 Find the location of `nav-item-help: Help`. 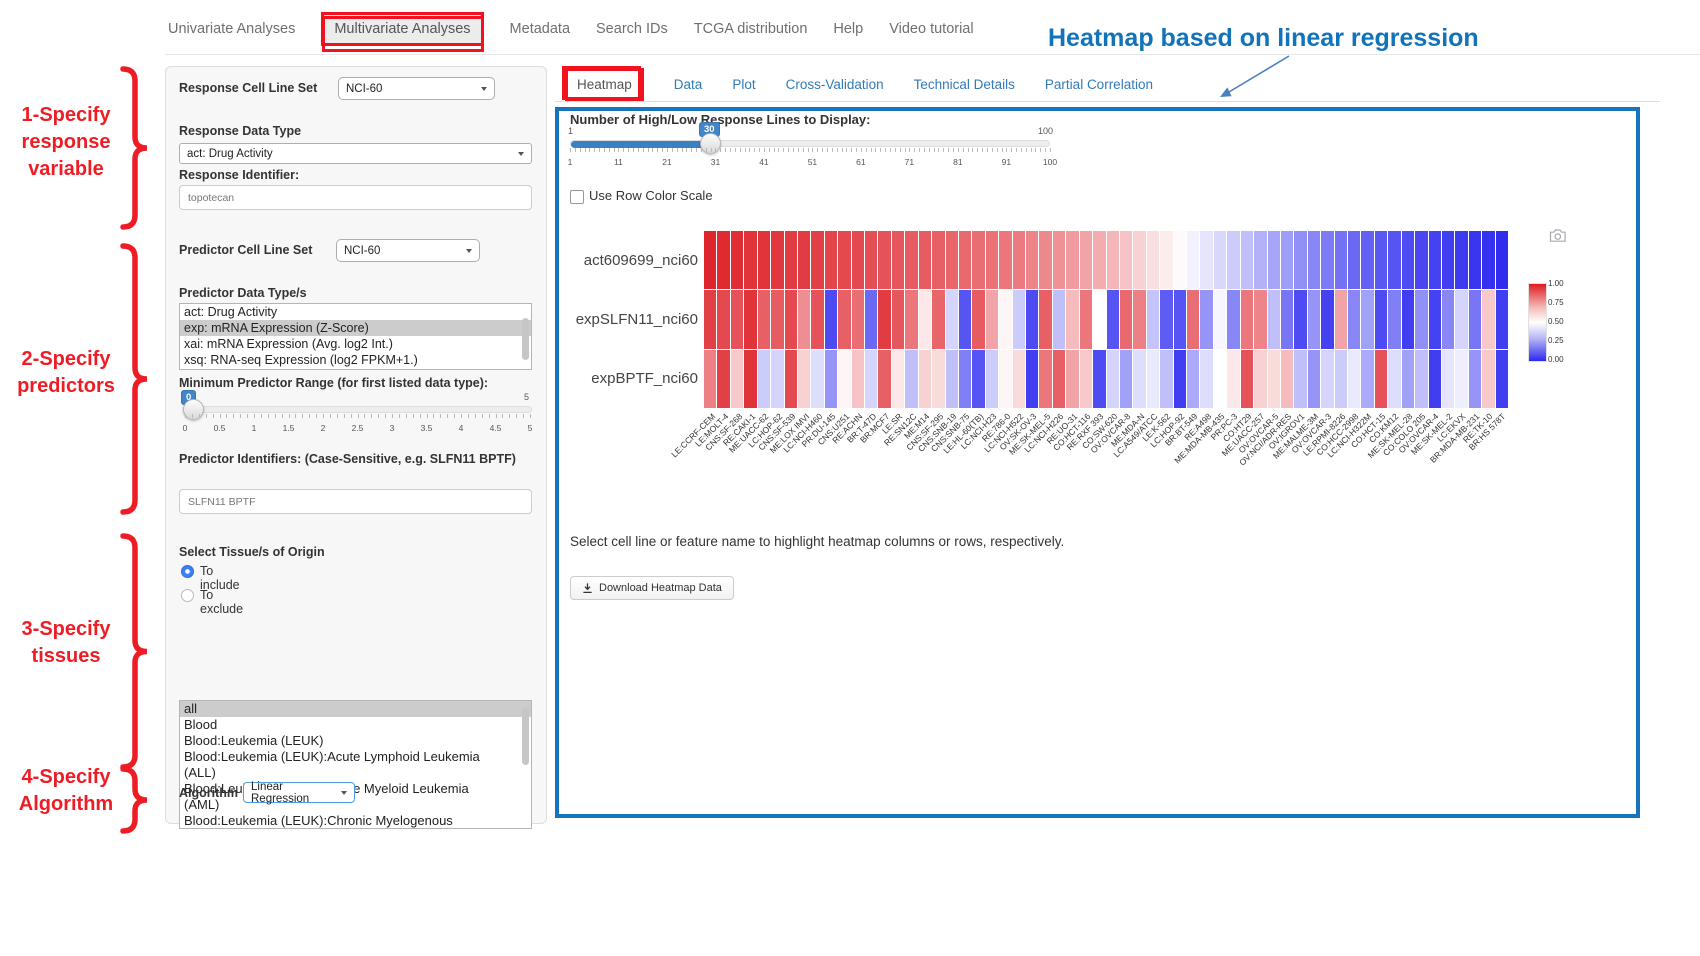

nav-item-help: Help is located at coordinates (848, 29).